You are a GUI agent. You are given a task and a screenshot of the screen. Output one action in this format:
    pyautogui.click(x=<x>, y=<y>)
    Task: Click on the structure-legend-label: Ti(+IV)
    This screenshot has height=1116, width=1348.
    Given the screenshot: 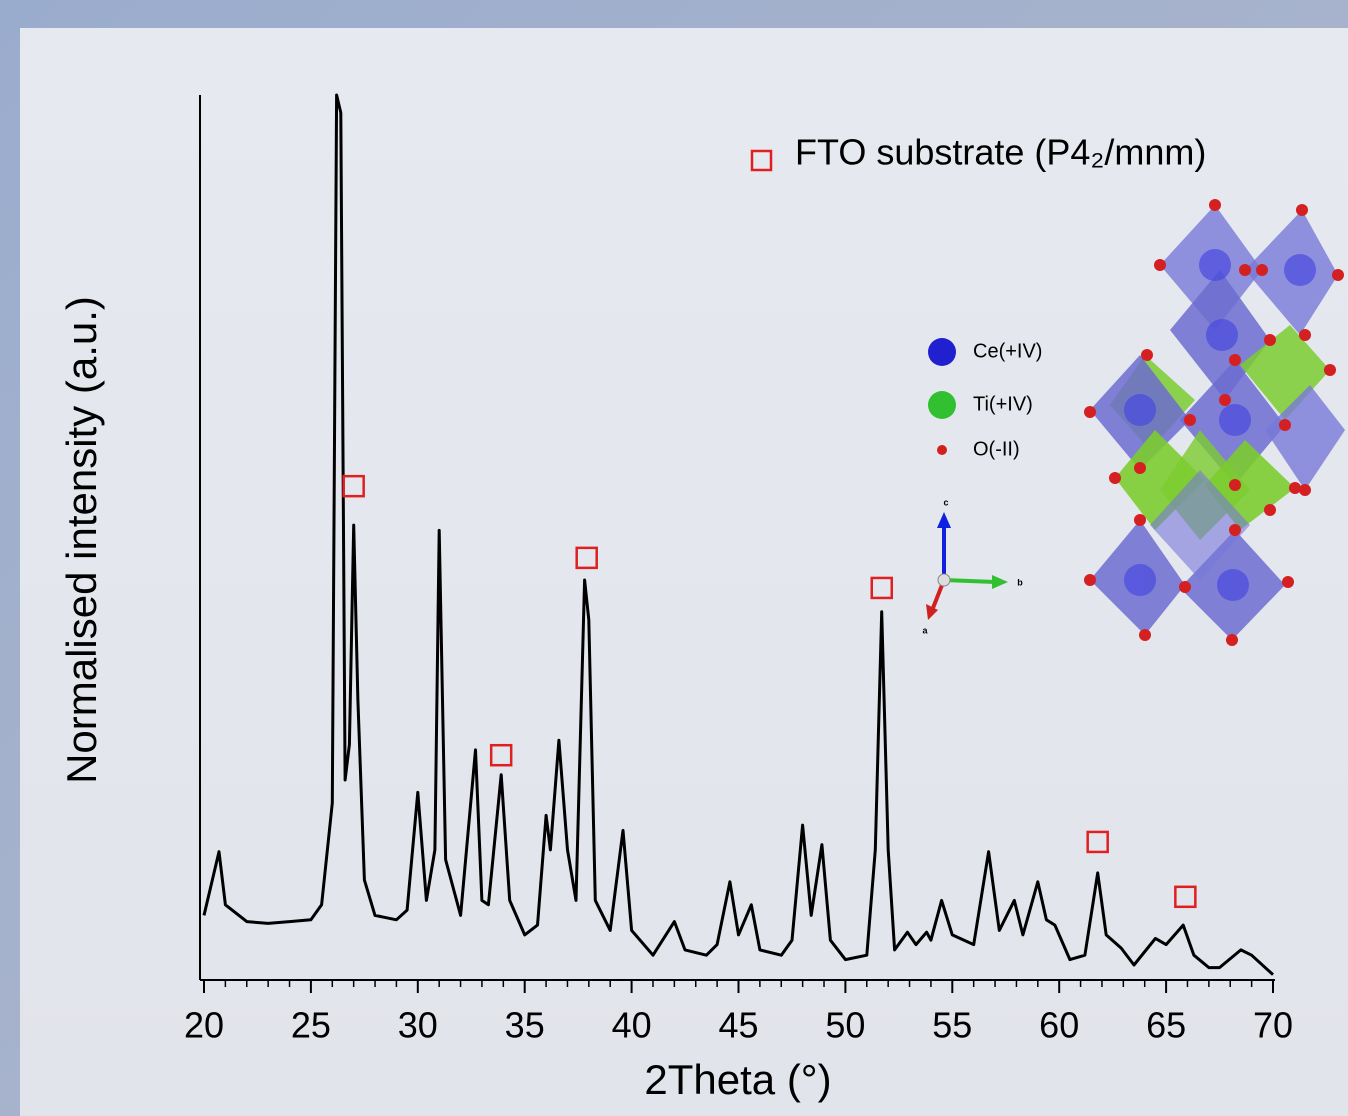 What is the action you would take?
    pyautogui.click(x=1003, y=404)
    